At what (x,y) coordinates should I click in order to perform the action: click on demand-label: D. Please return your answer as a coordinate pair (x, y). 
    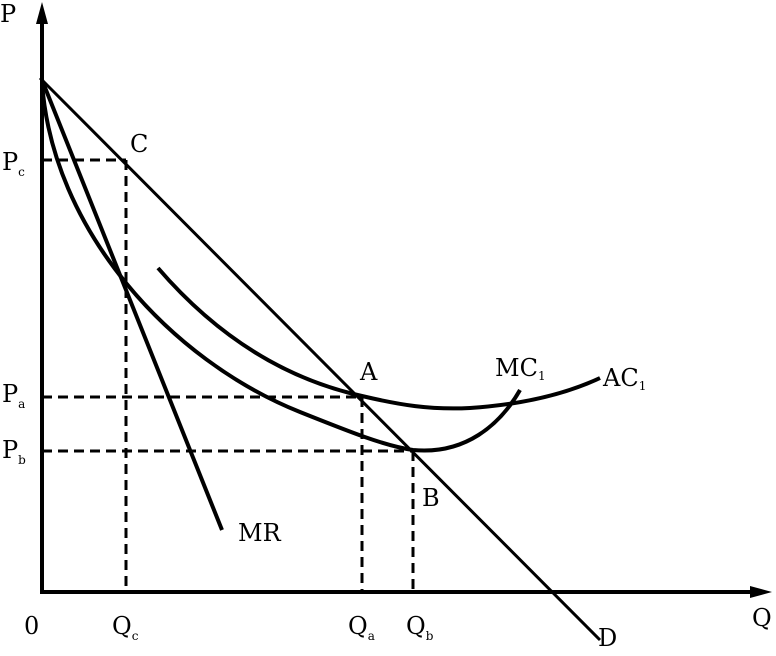
    Looking at the image, I should click on (607, 638).